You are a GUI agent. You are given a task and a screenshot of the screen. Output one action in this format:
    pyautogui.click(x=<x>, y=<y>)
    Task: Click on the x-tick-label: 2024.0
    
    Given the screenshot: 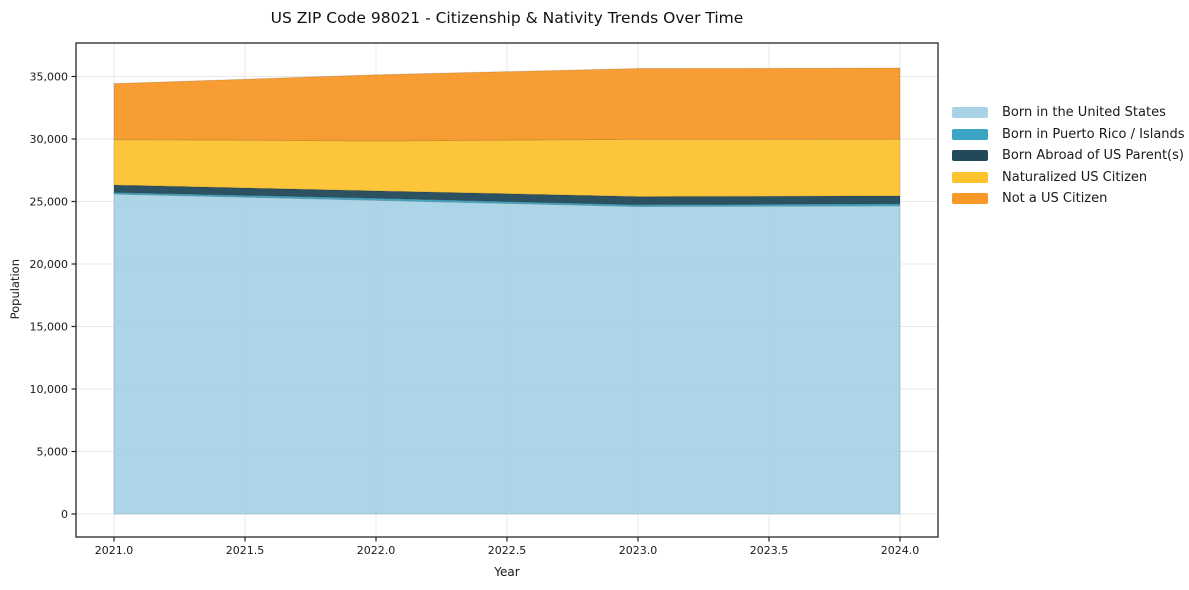 What is the action you would take?
    pyautogui.click(x=900, y=550)
    